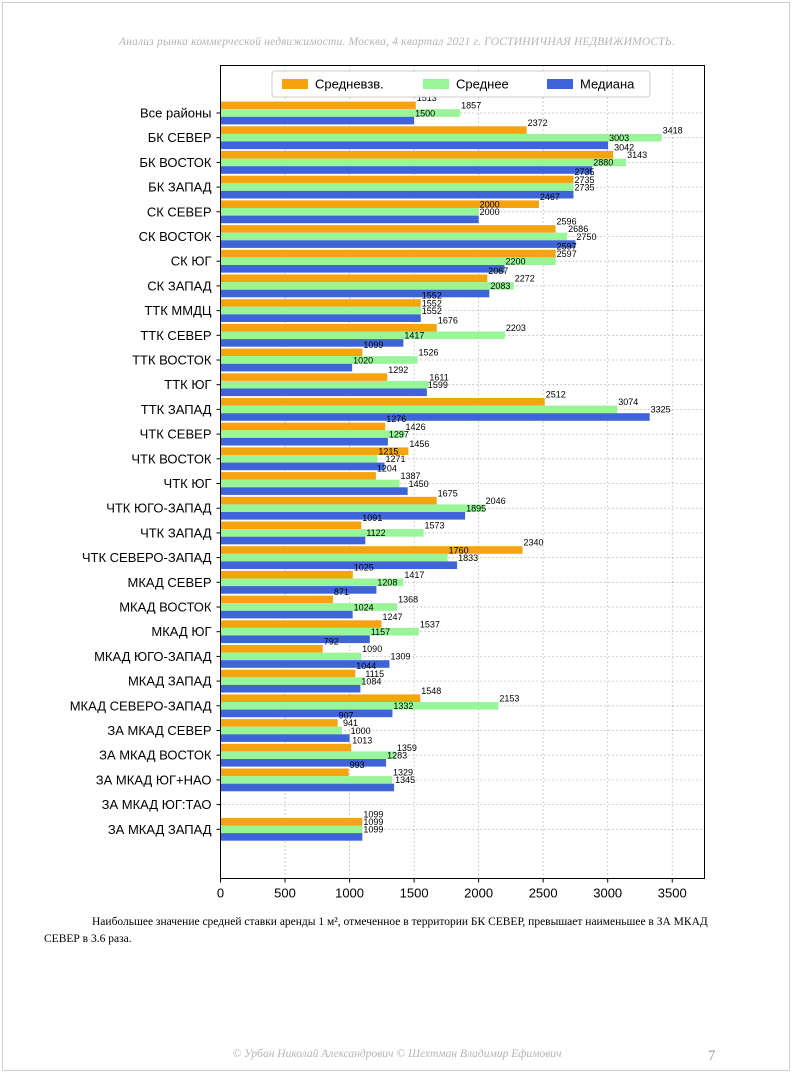 This screenshot has height=1075, width=794. What do you see at coordinates (459, 550) in the screenshot?
I see `value-label: 1760` at bounding box center [459, 550].